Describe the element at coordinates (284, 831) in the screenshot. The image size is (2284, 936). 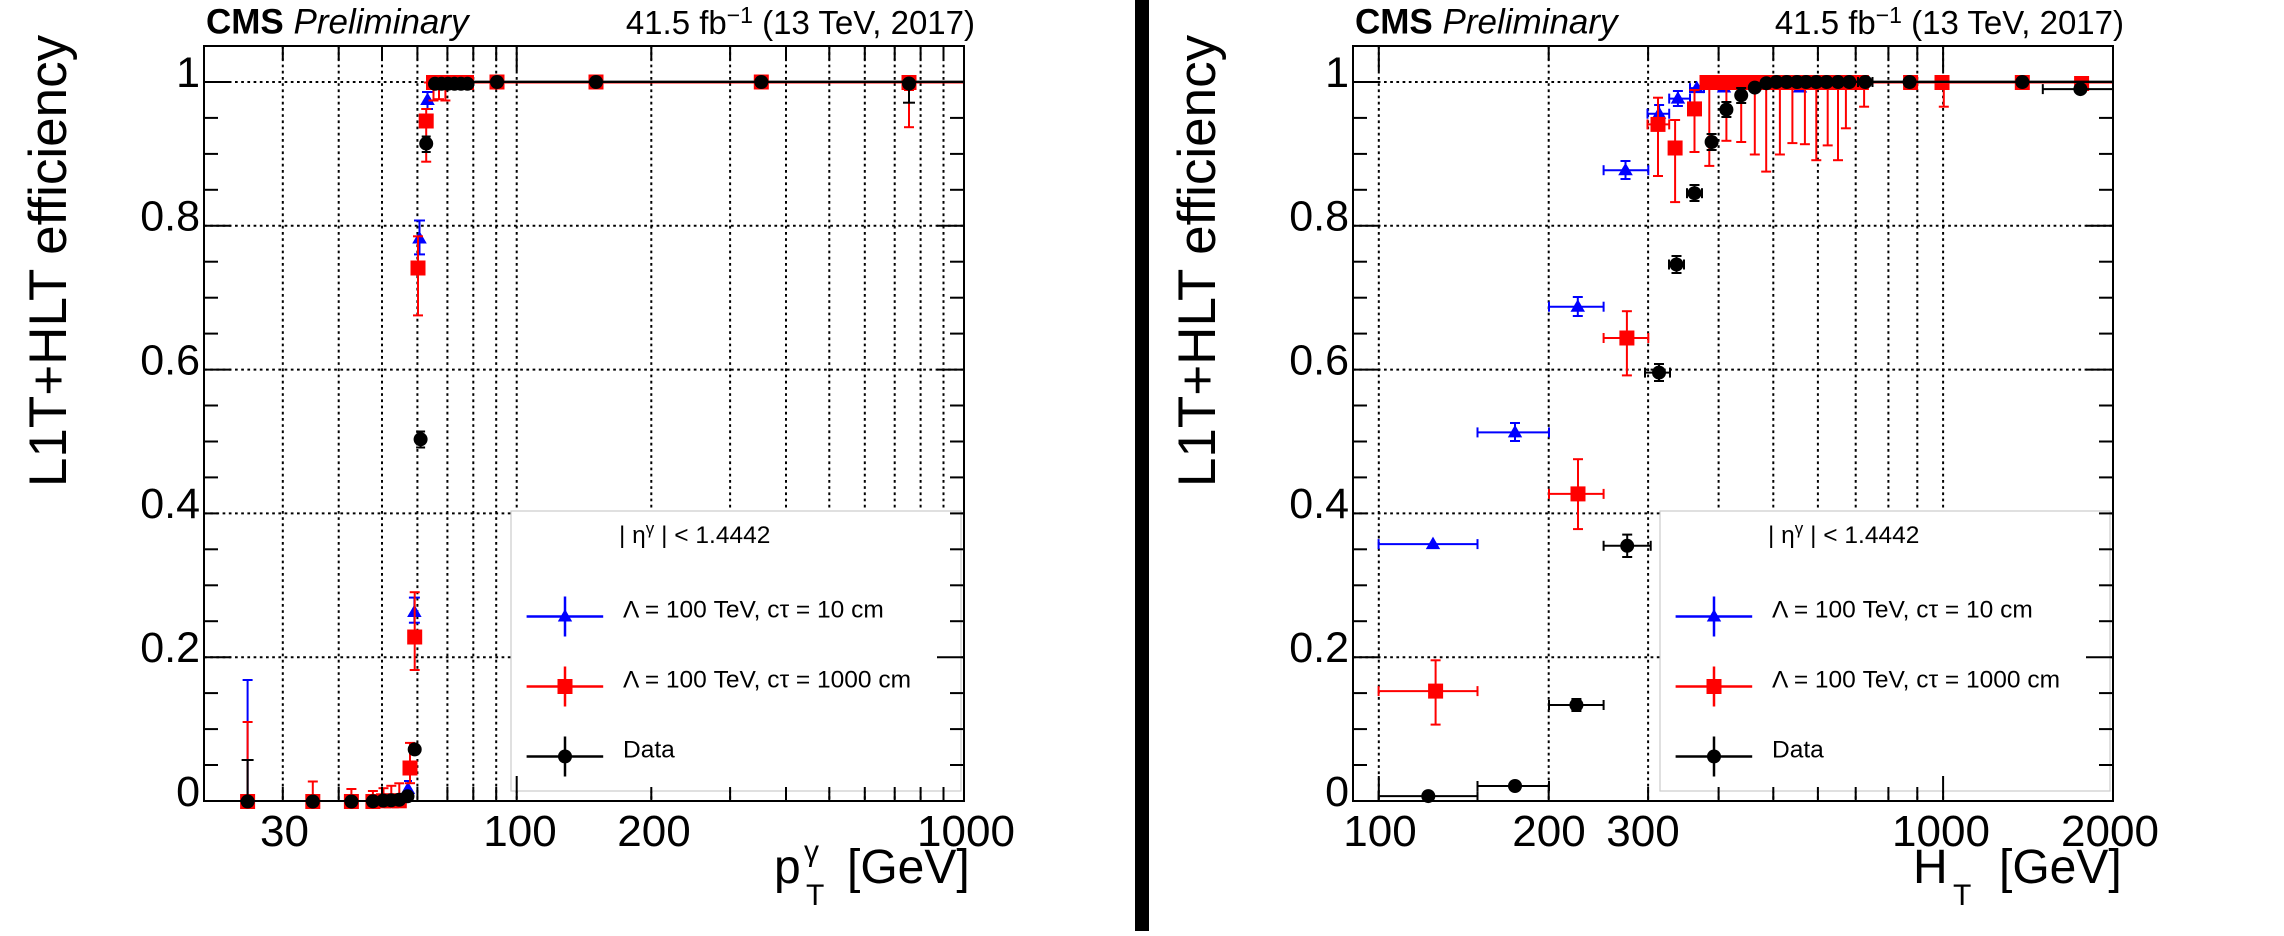
I see `svg-text: 30` at that location.